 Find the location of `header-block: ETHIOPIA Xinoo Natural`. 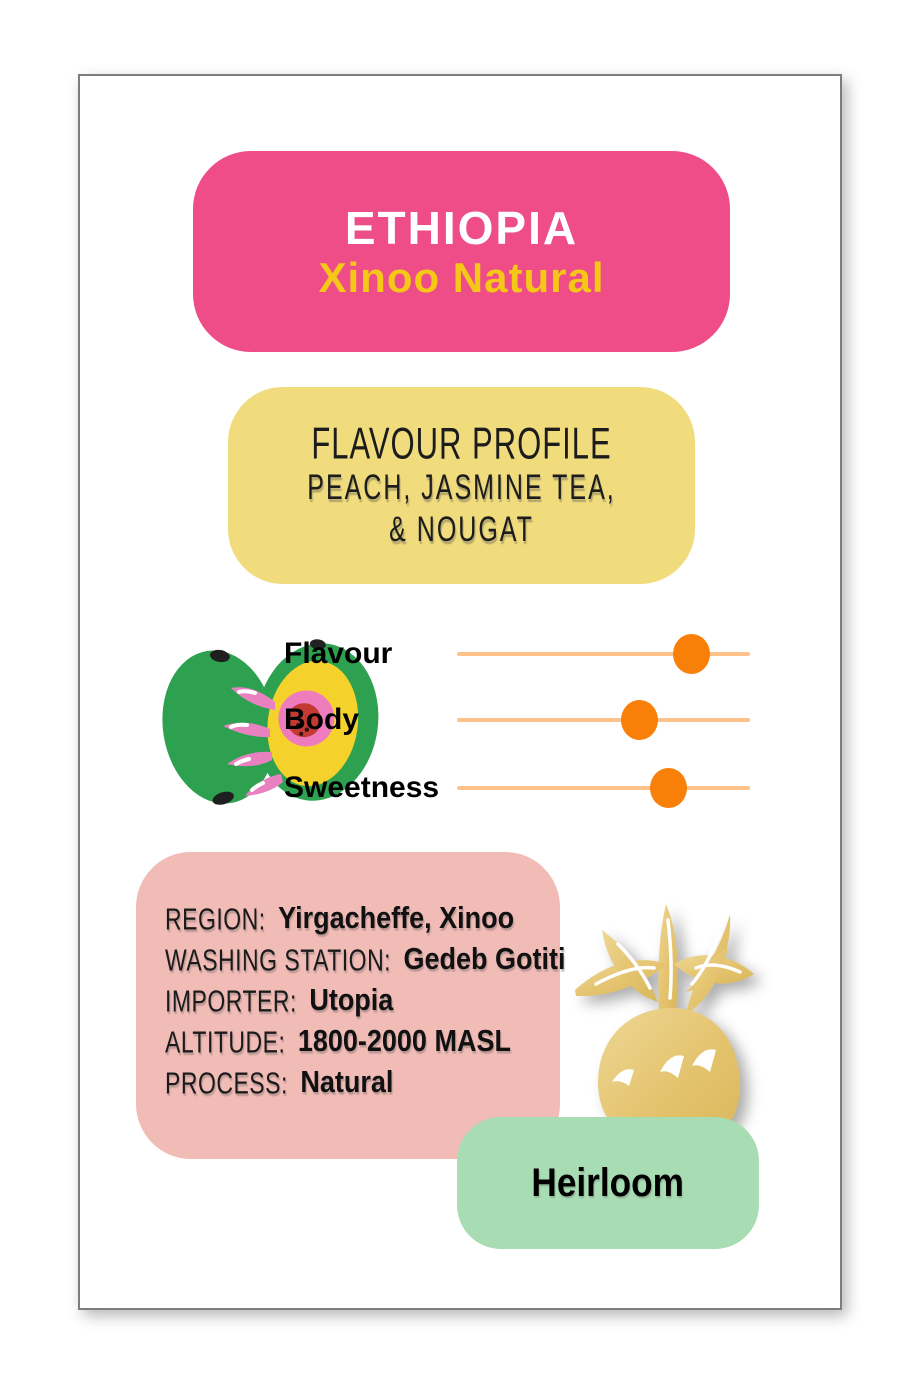

header-block: ETHIOPIA Xinoo Natural is located at coordinates (461, 251).